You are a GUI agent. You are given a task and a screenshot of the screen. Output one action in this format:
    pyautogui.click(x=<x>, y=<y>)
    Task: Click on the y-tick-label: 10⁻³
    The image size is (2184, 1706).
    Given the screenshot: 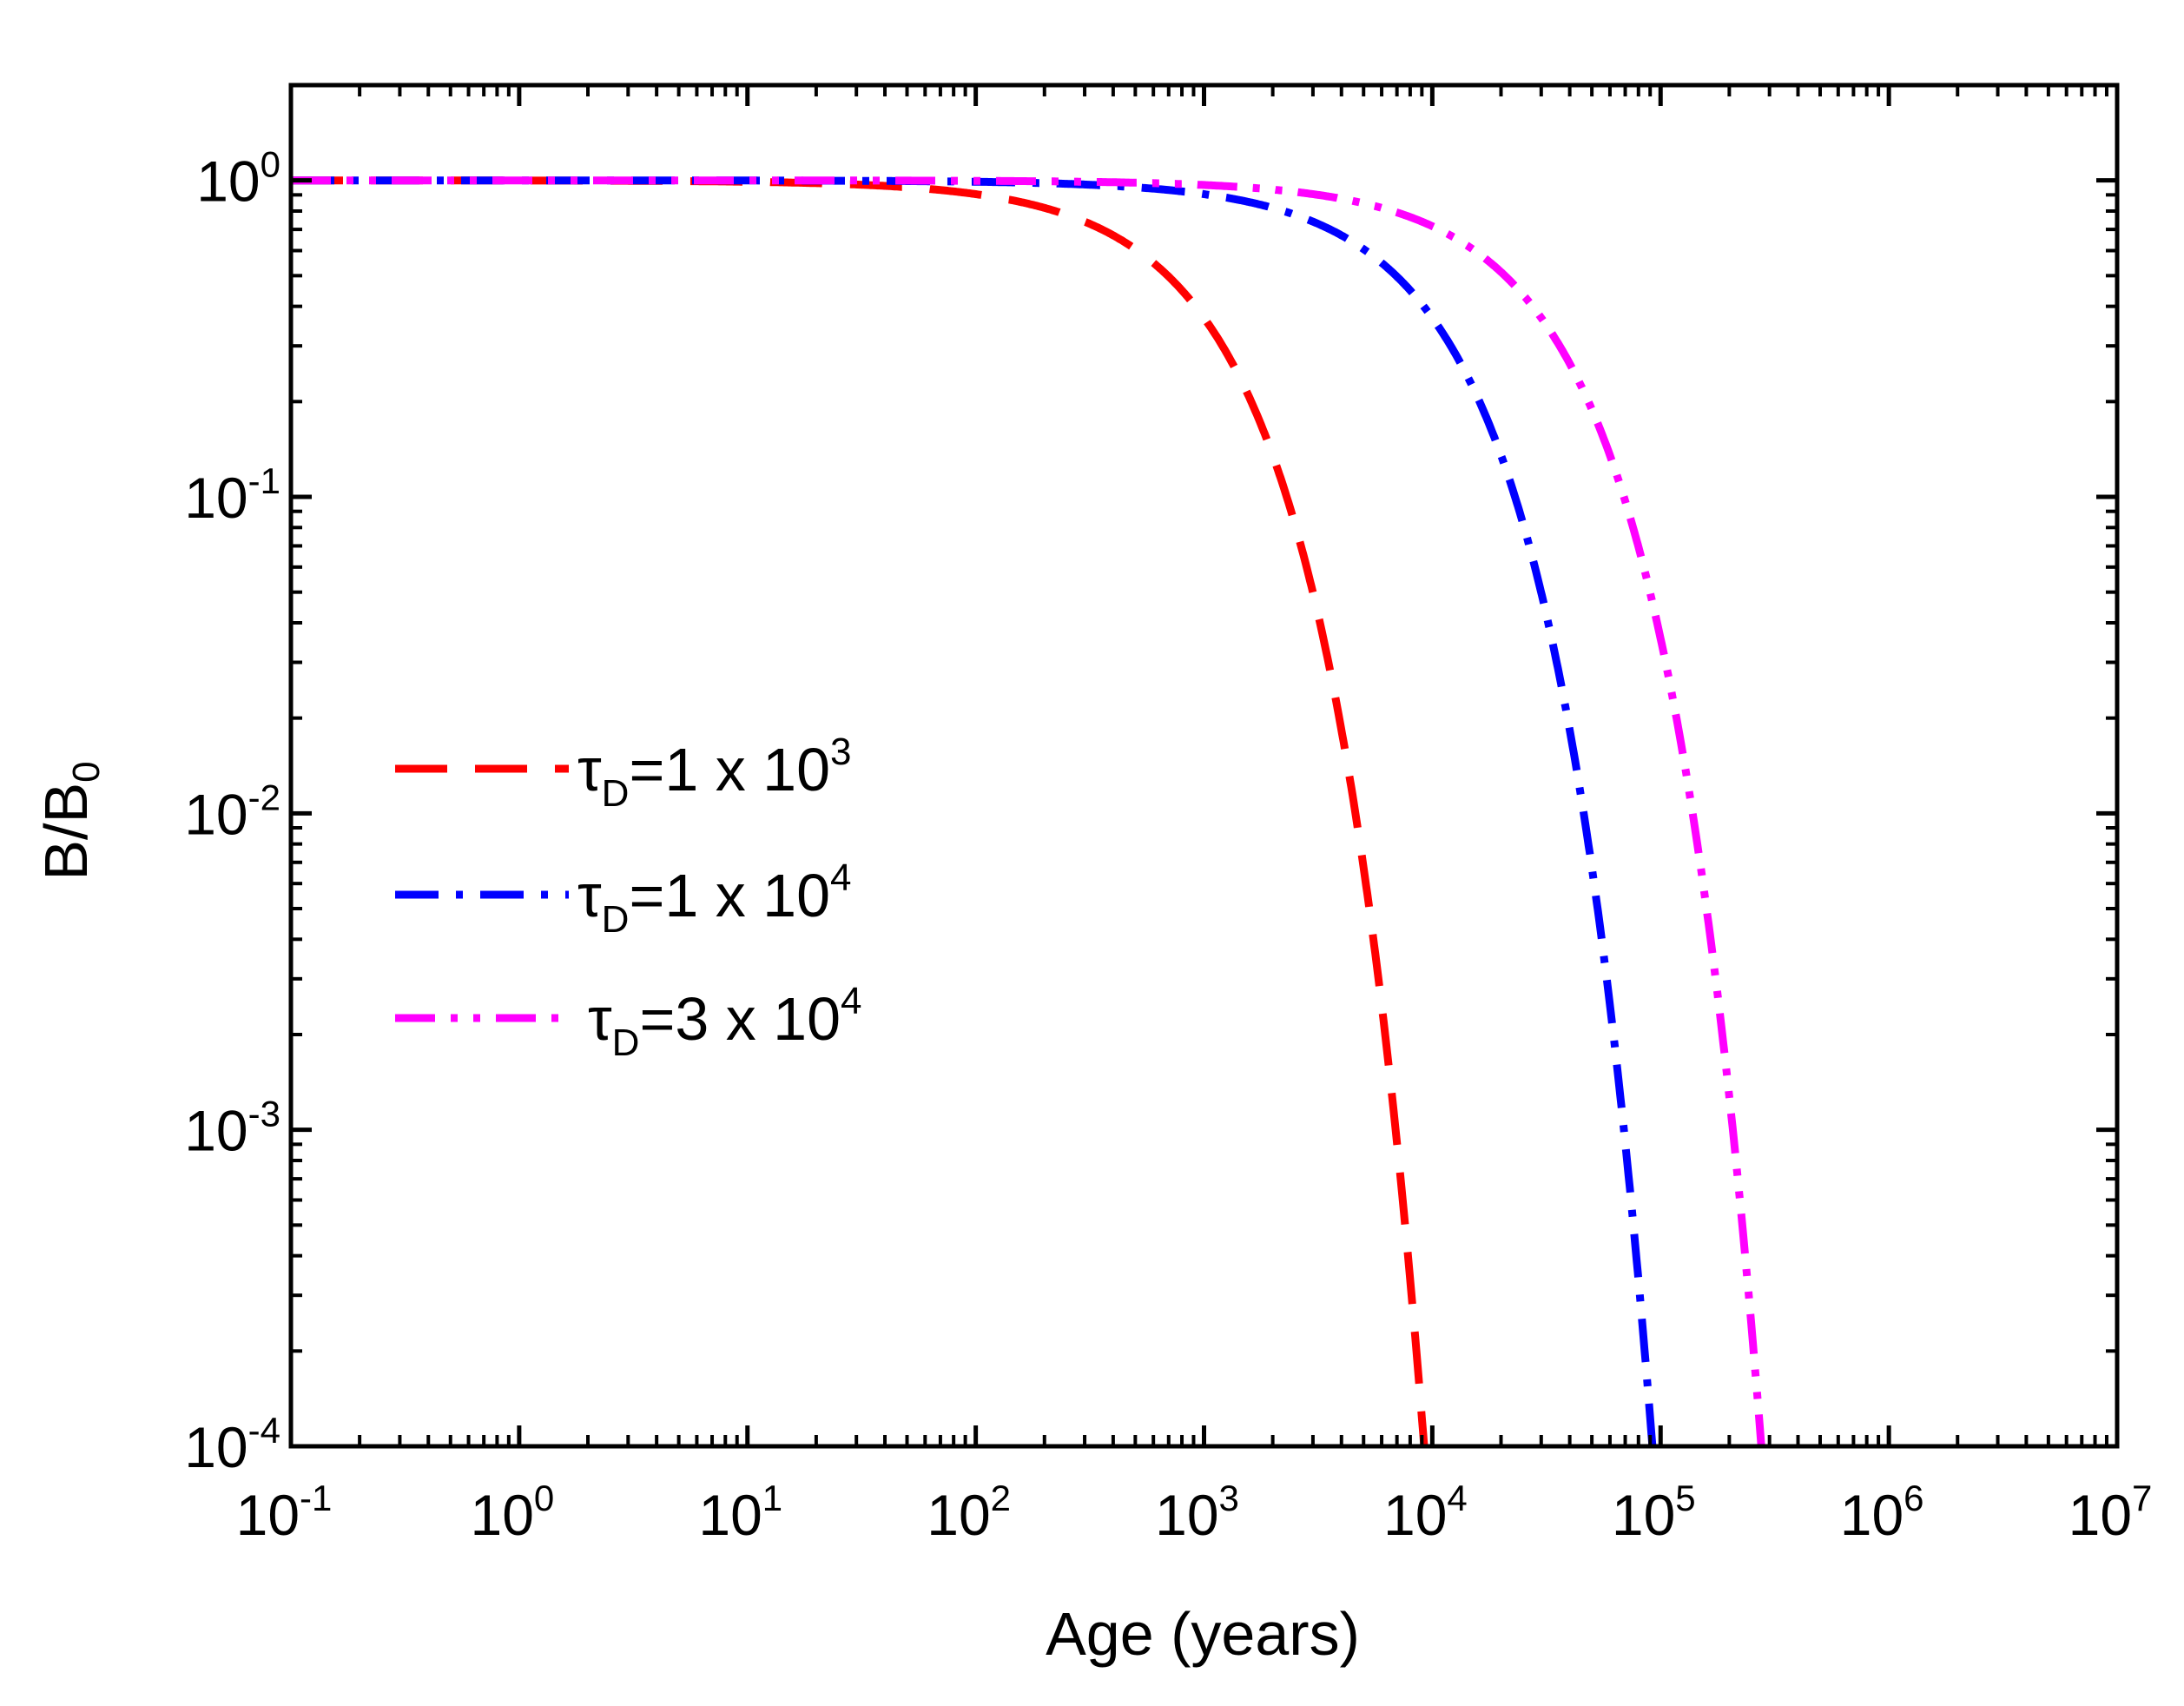 What is the action you would take?
    pyautogui.click(x=232, y=1128)
    